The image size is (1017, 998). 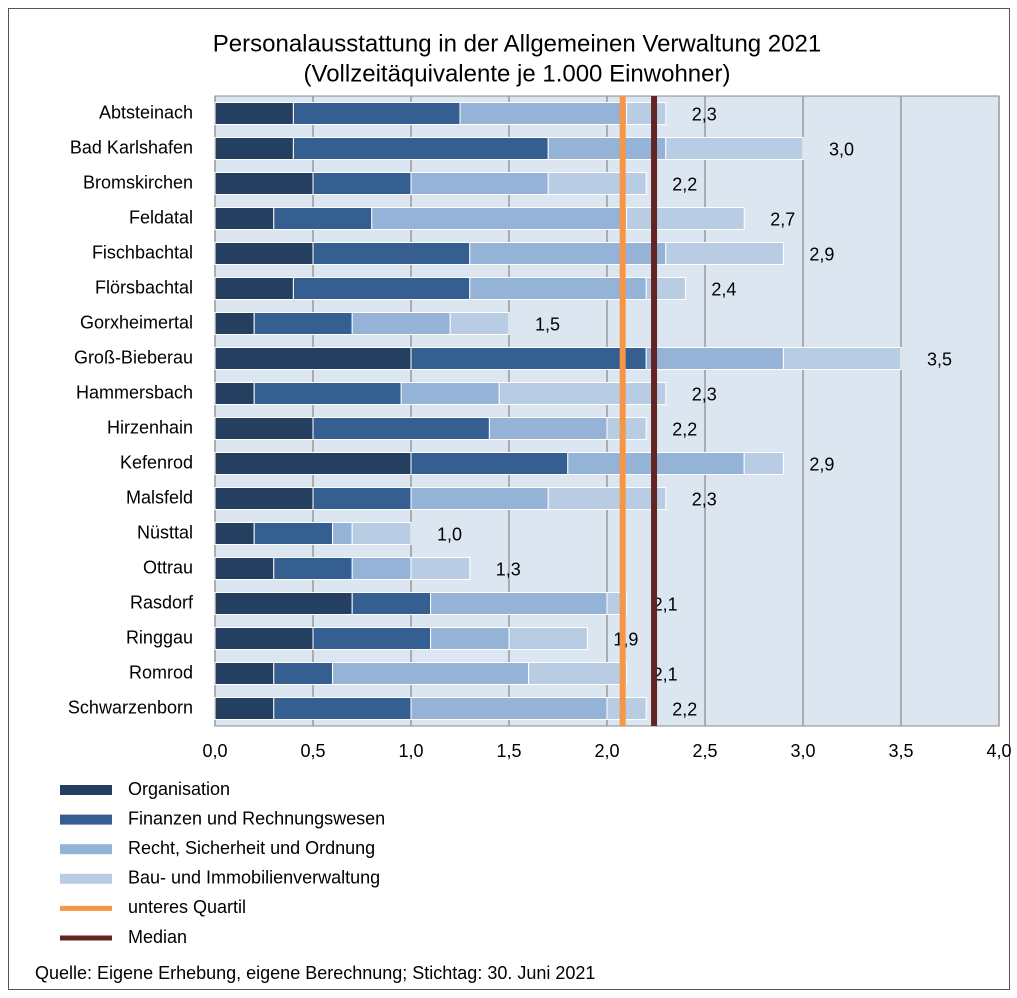 I want to click on total-label: 1,0, so click(x=449, y=534).